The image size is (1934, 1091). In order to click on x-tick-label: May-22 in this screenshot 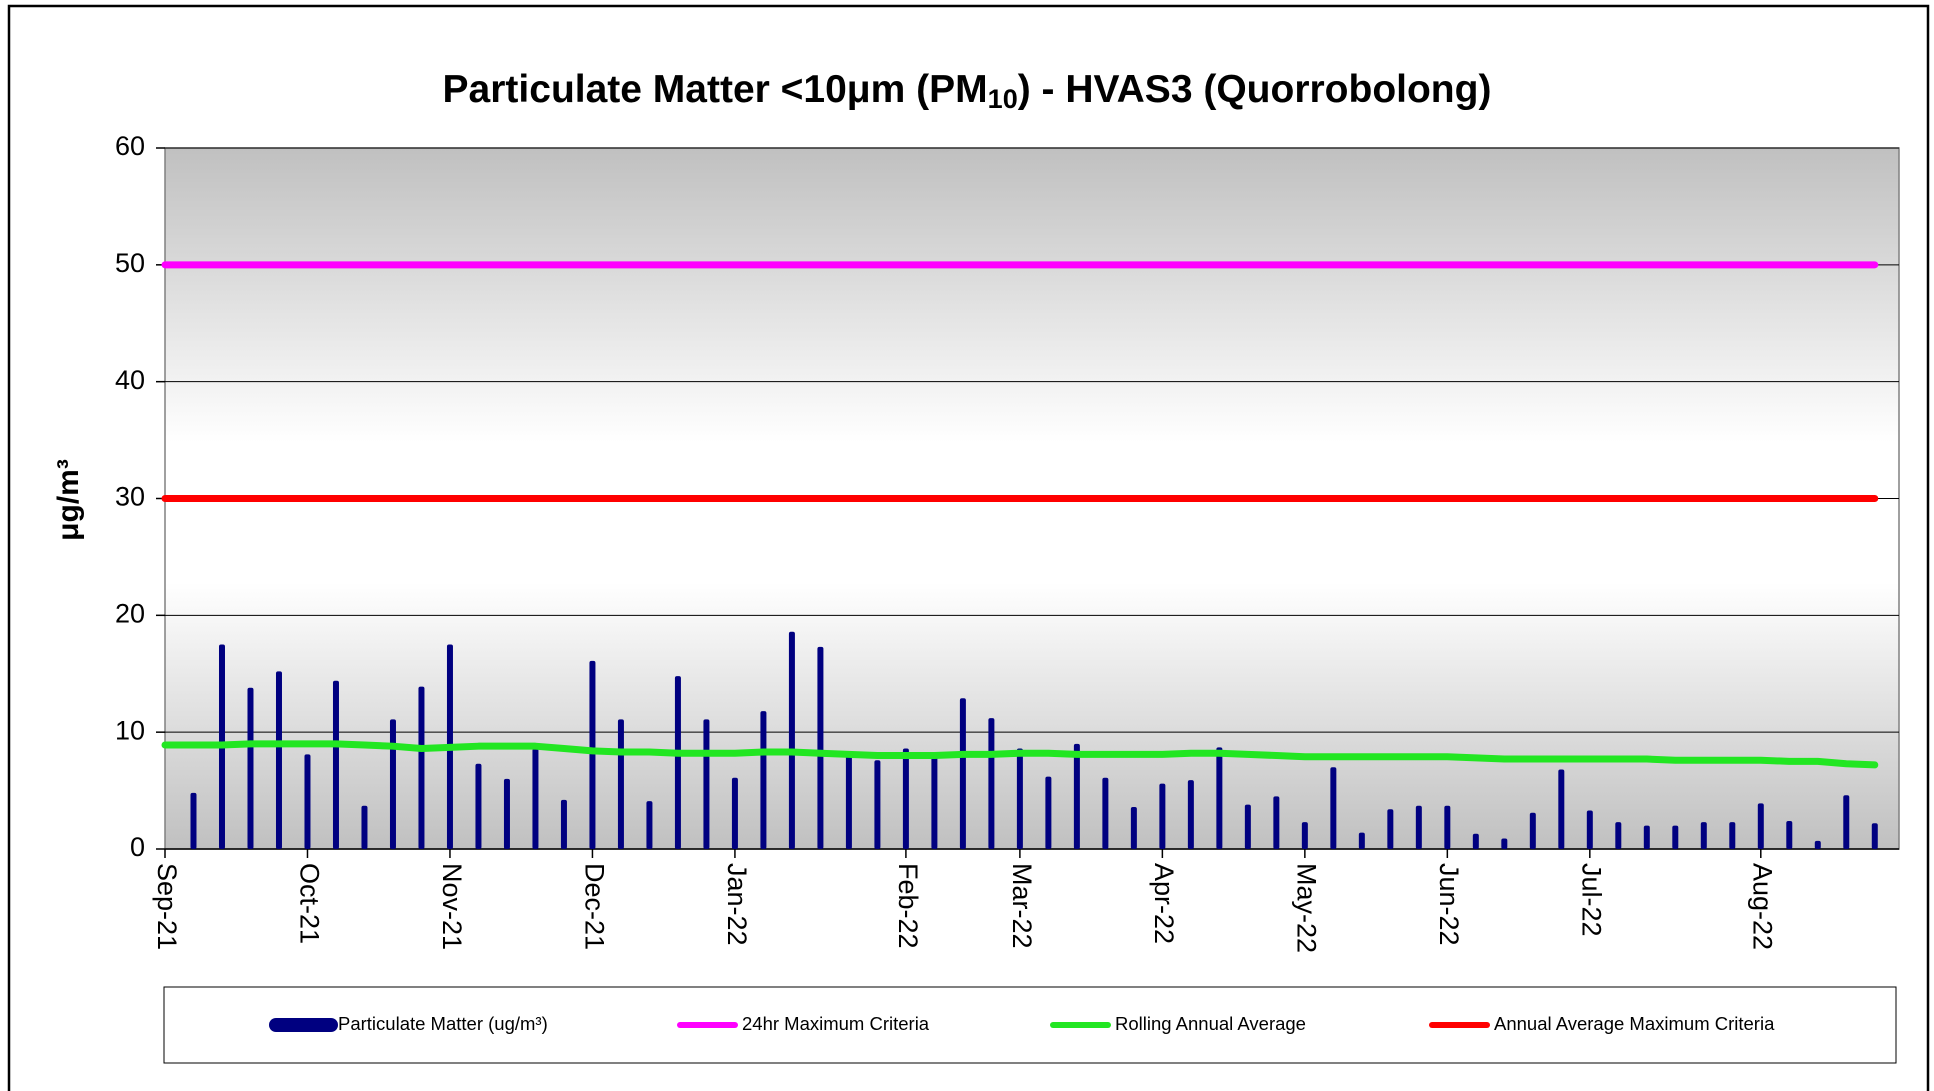, I will do `click(1307, 908)`.